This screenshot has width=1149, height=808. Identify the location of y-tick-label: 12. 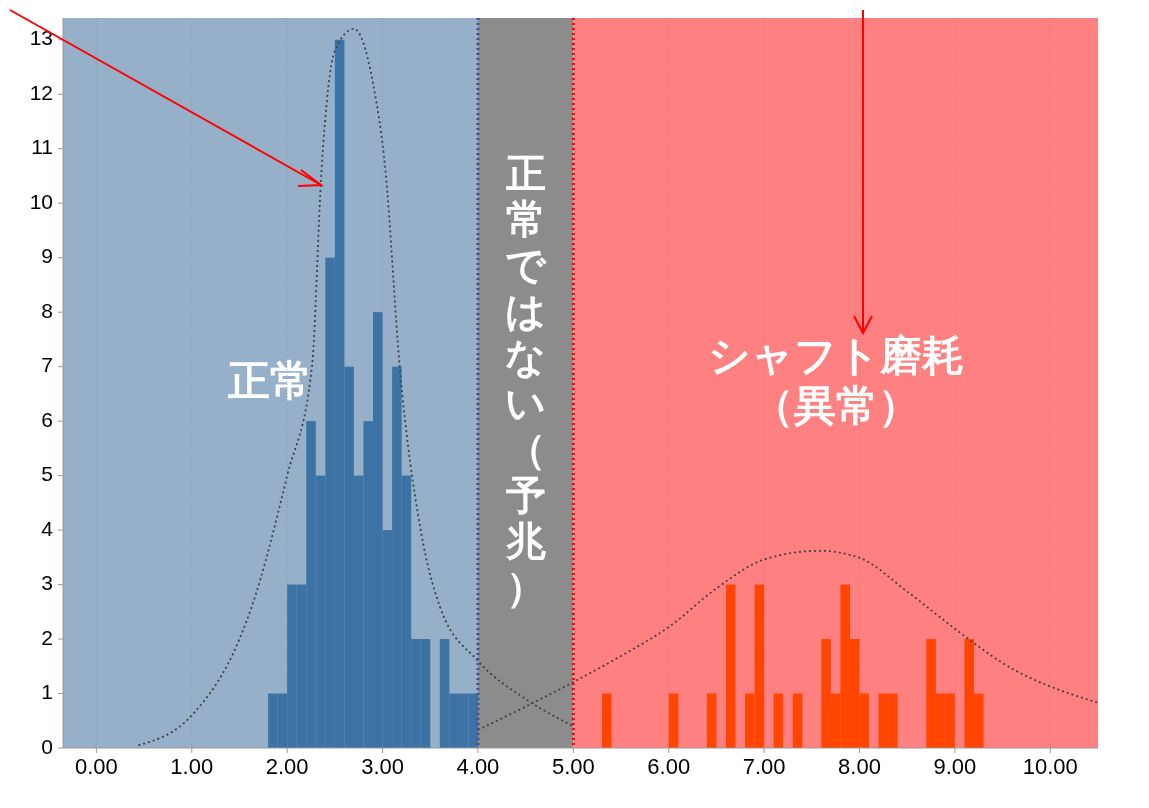
(41, 92).